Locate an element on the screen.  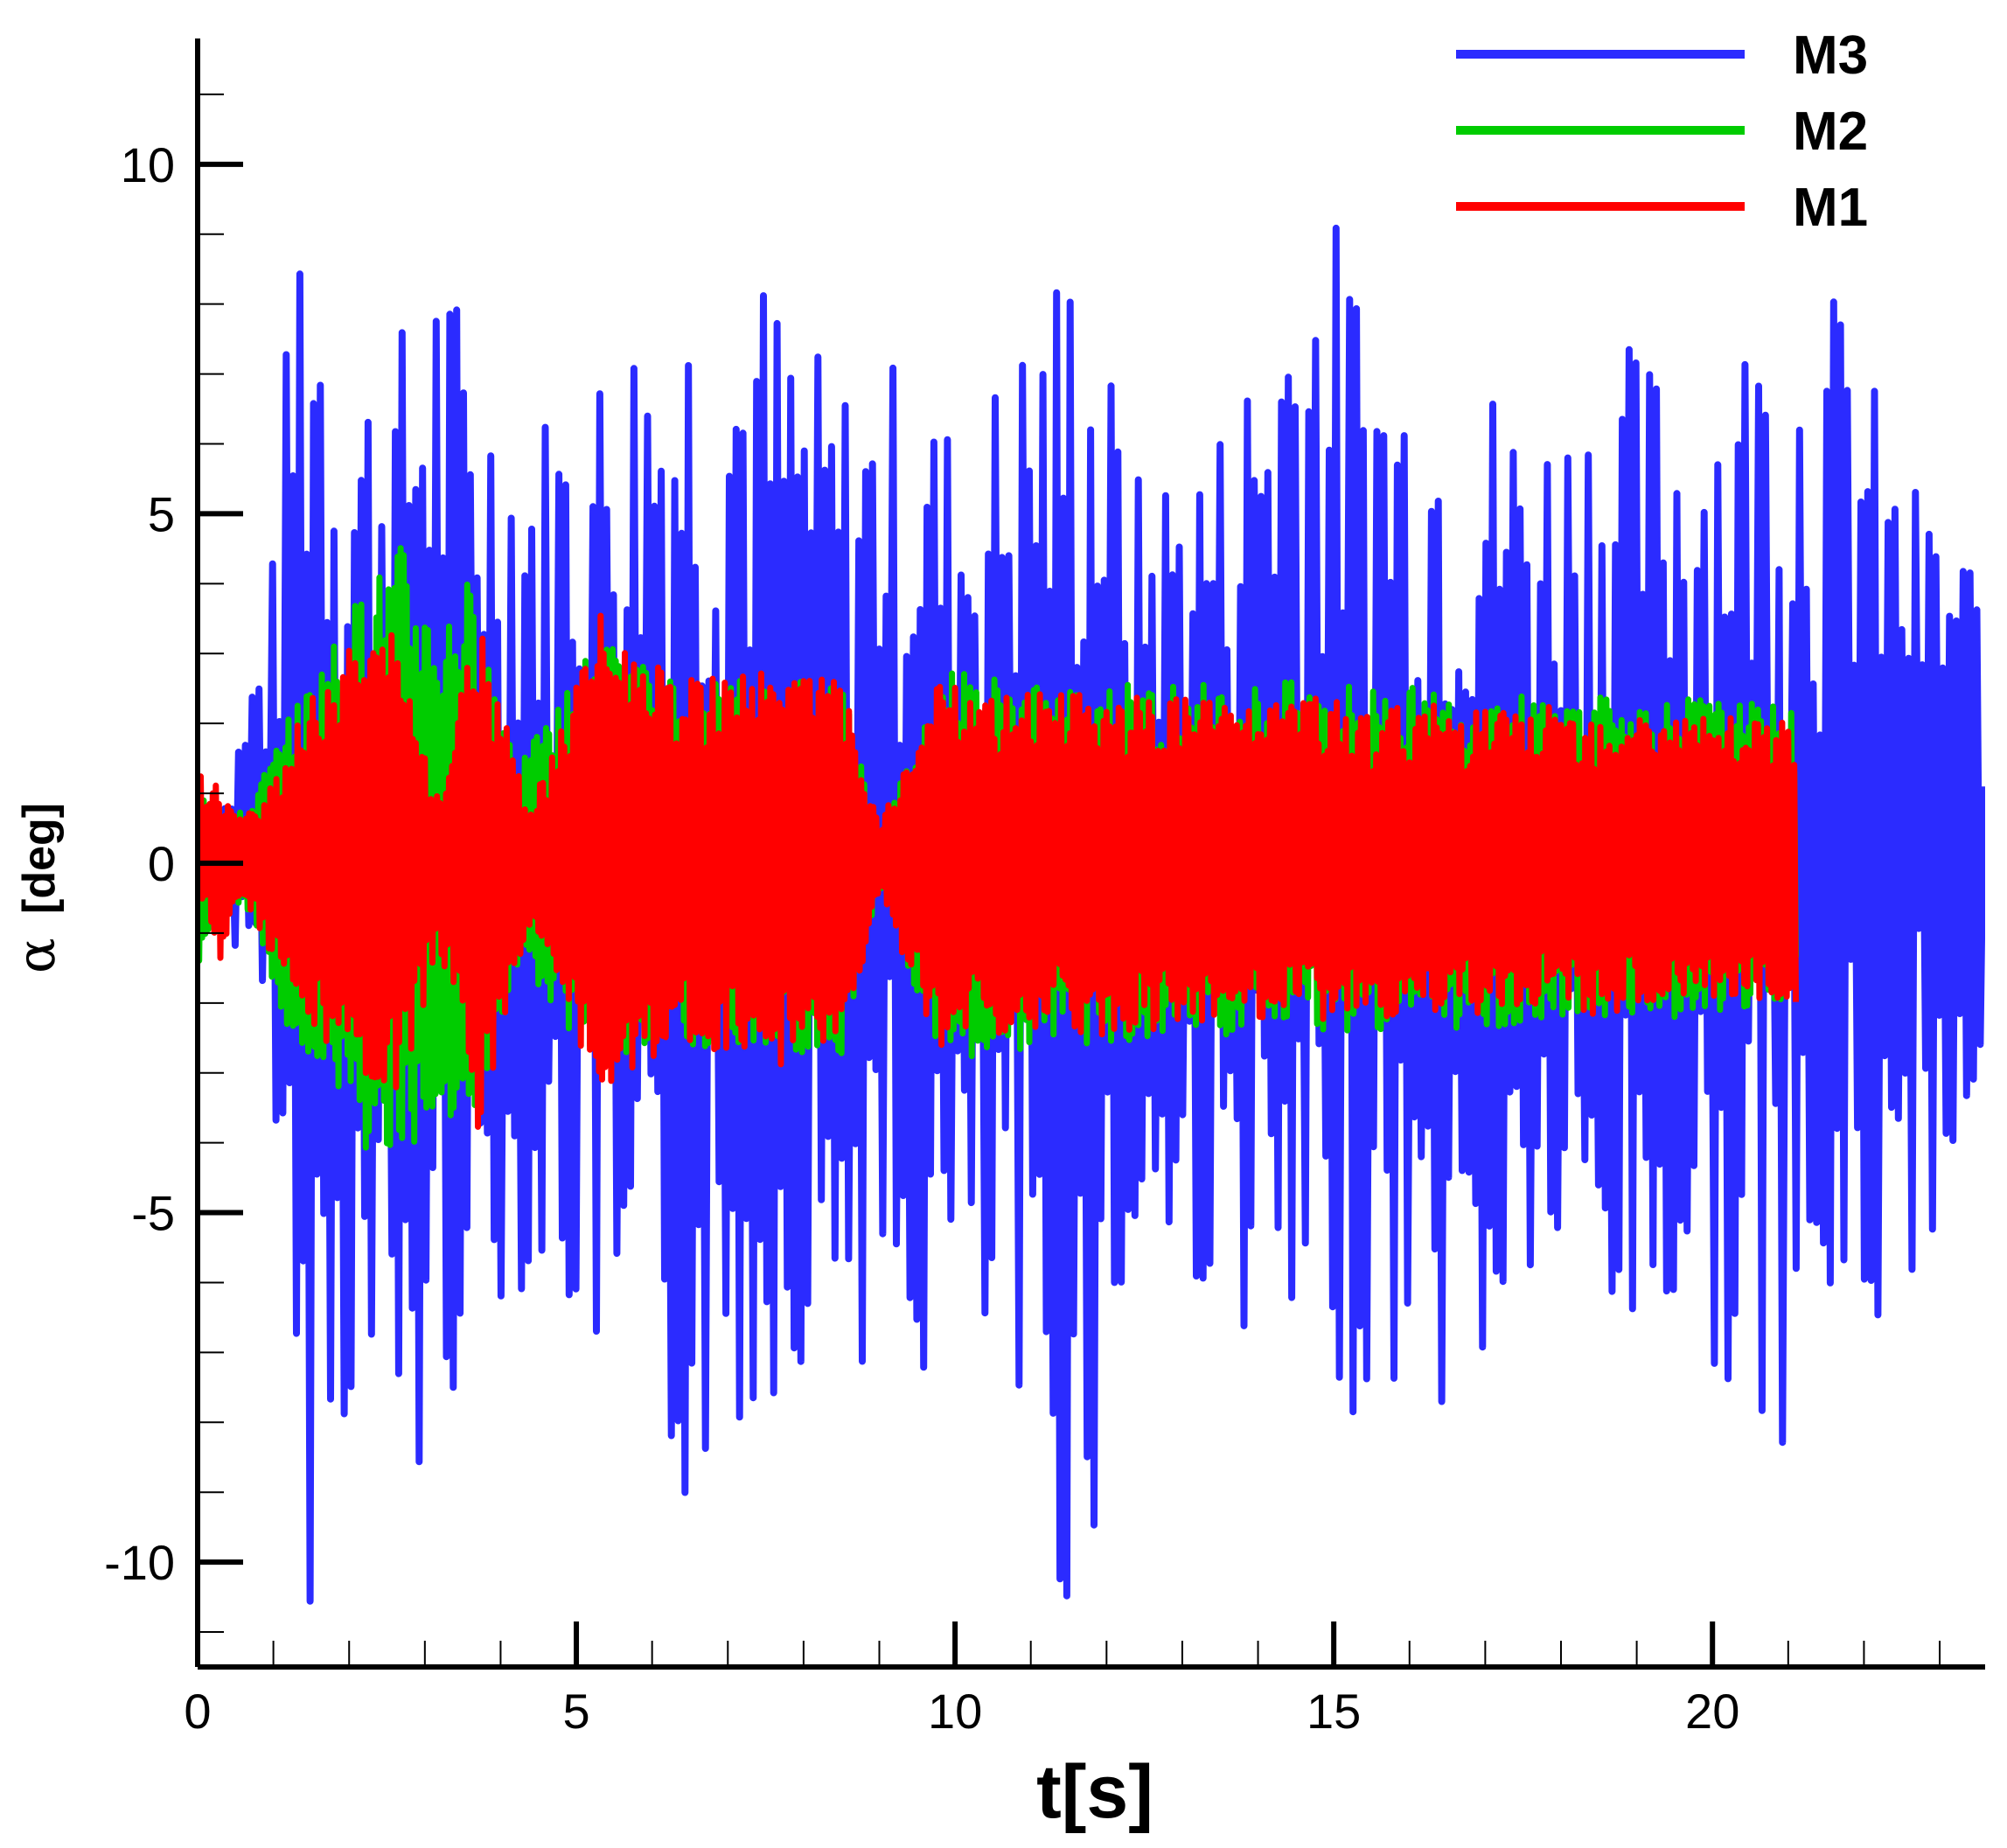
legend-label-m2: M2 is located at coordinates (1830, 131).